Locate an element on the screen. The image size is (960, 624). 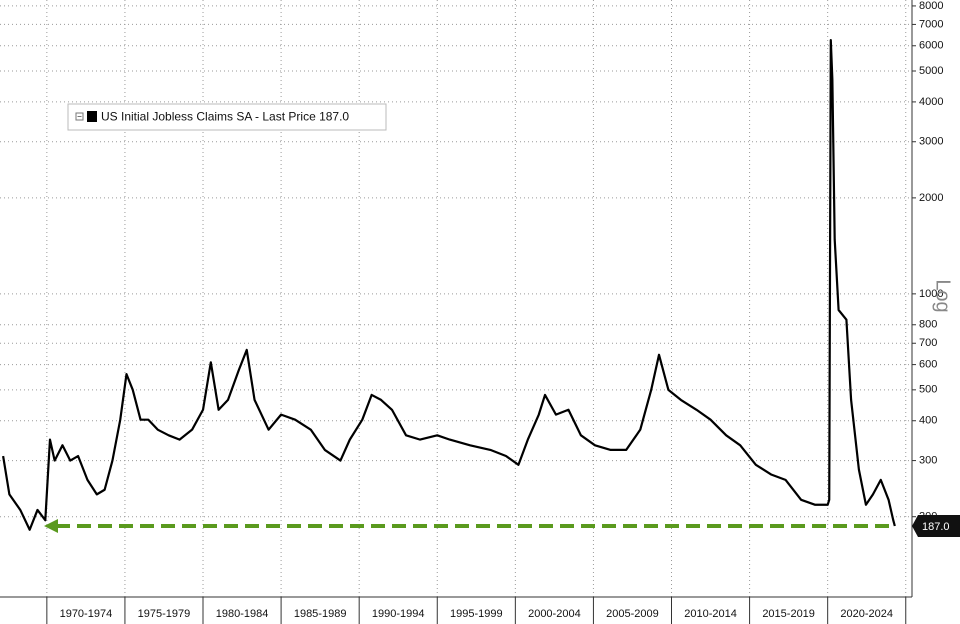
reference-arrowhead is located at coordinates (51, 526).